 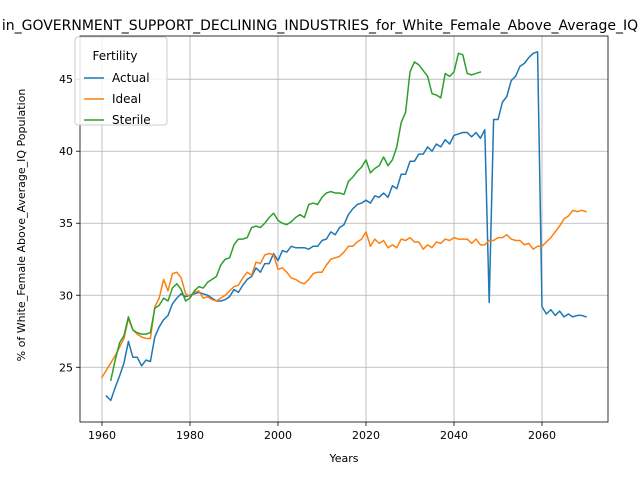 I want to click on legend-label-sterile: Sterile, so click(x=131, y=120).